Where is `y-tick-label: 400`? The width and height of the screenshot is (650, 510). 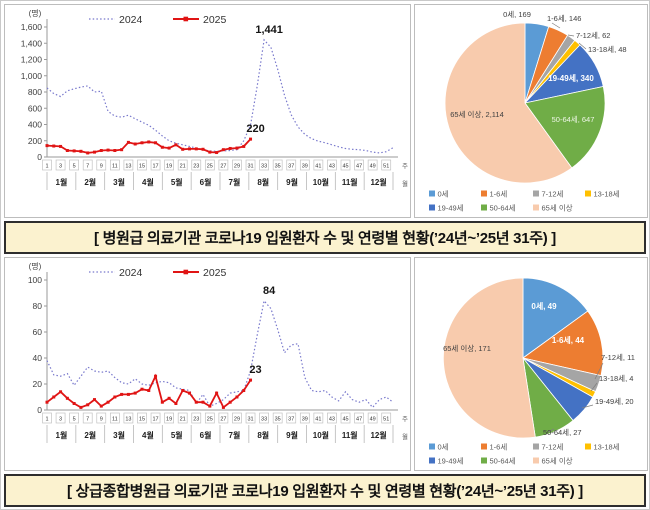
y-tick-label: 400 is located at coordinates (35, 125).